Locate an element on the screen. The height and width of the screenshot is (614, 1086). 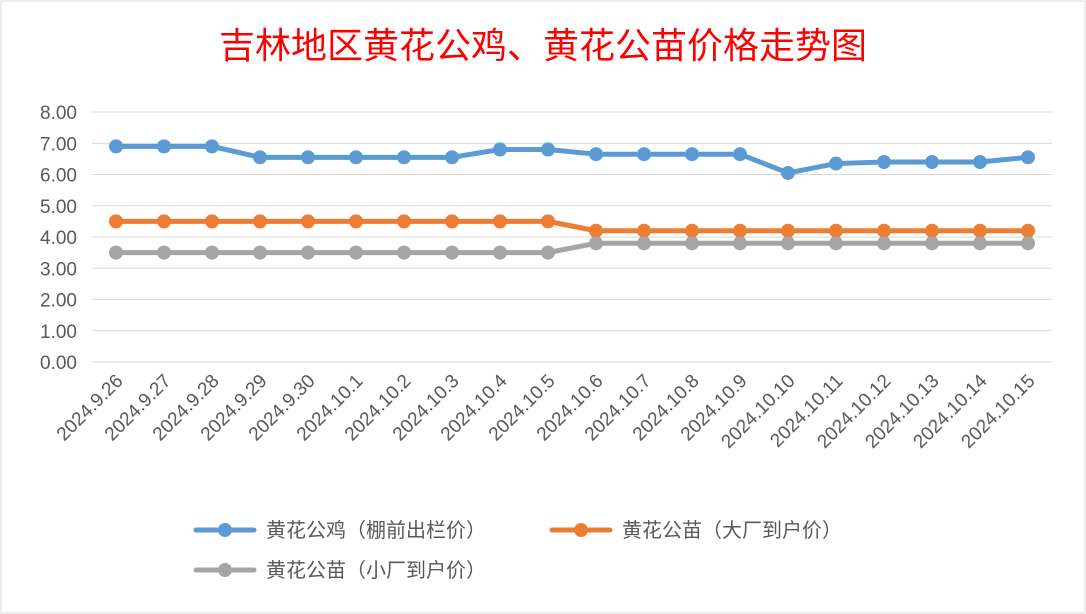
y-tick-label: 4.00 is located at coordinates (58, 238).